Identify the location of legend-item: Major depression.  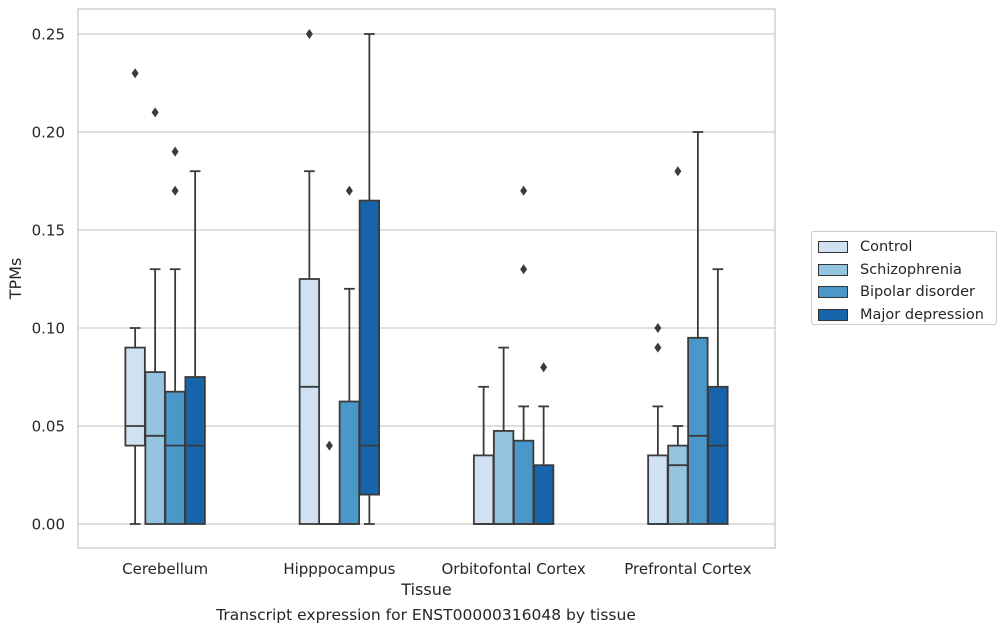
(907, 315).